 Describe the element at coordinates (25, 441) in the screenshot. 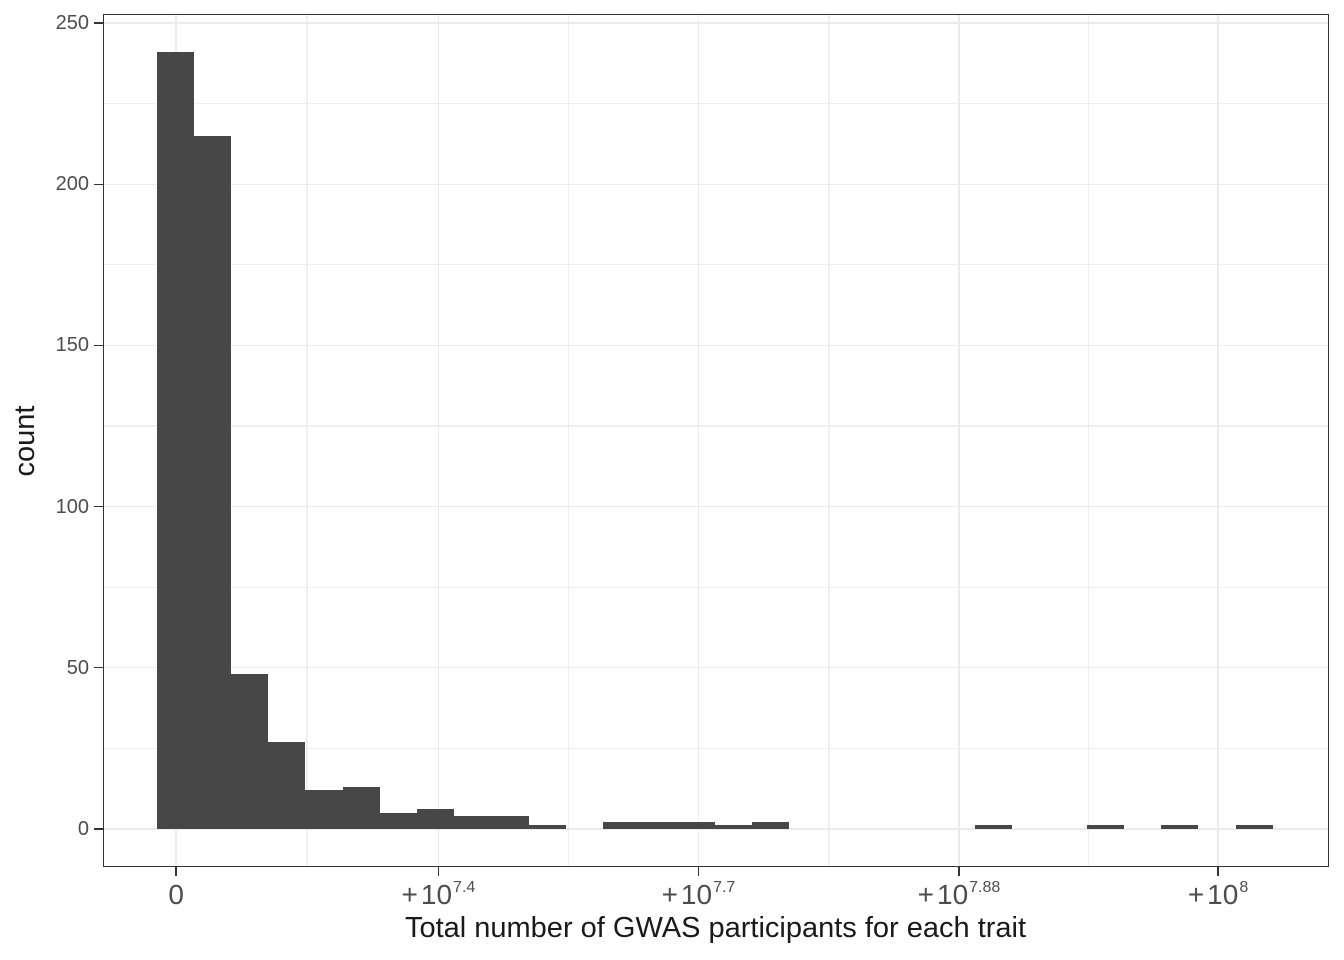

I see `y-axis-title: count` at that location.